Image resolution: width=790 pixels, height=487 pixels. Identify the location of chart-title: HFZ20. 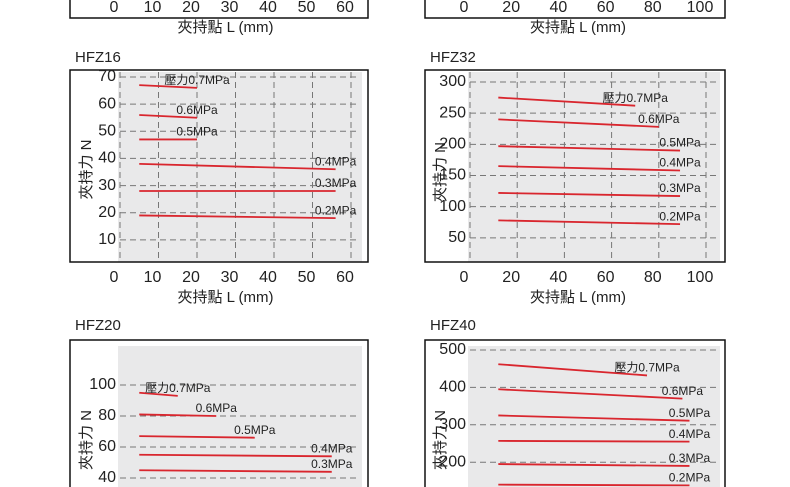
(98, 325).